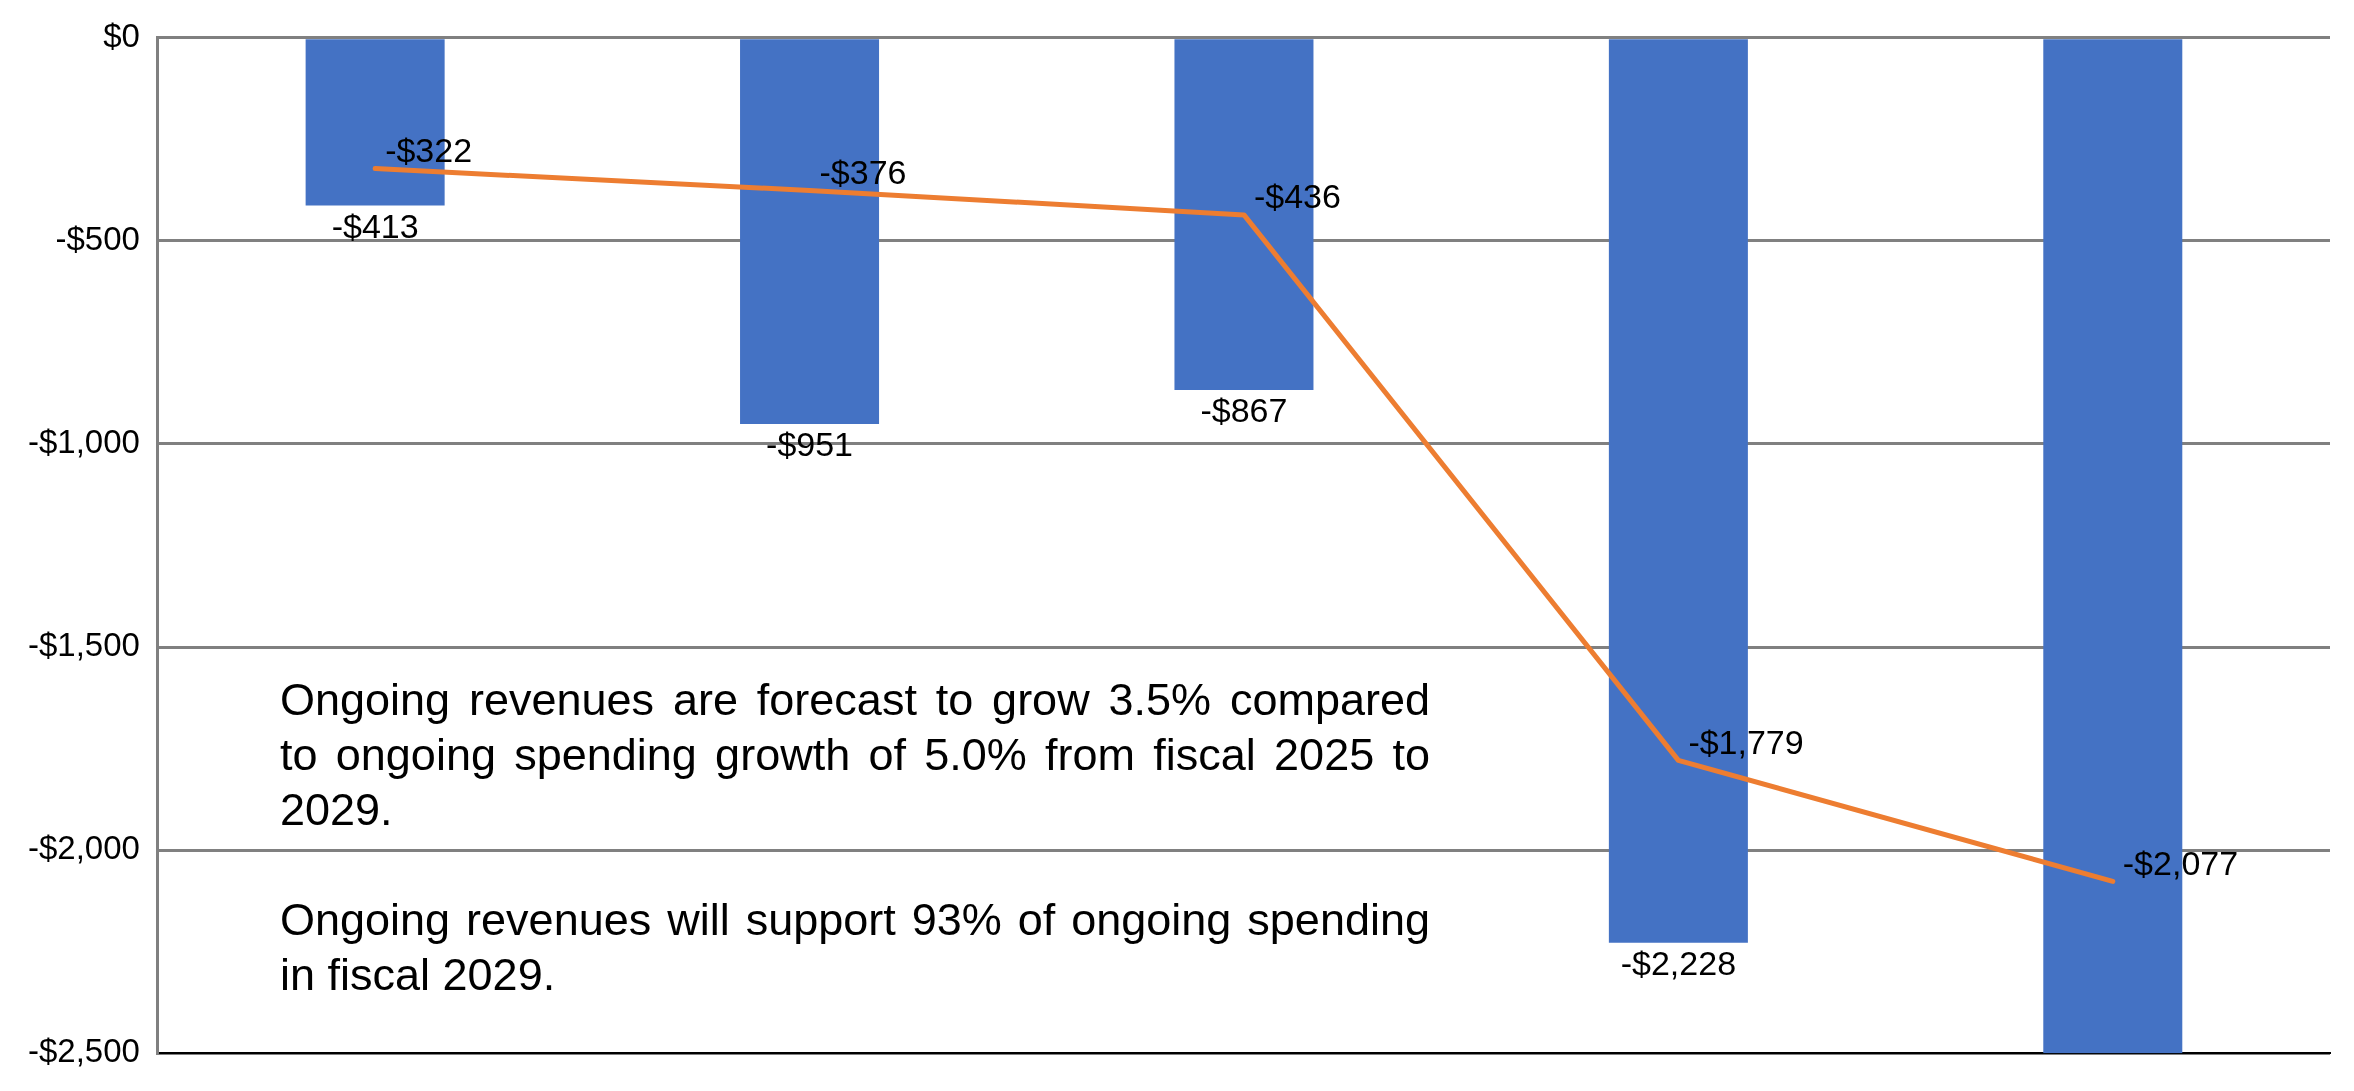 The width and height of the screenshot is (2354, 1091). I want to click on annotation: Ongoing revenues are forecast to grow 3.5% compared to ongoing spending growth of 5.0% from fiscal 2025 to 2029., so click(855, 755).